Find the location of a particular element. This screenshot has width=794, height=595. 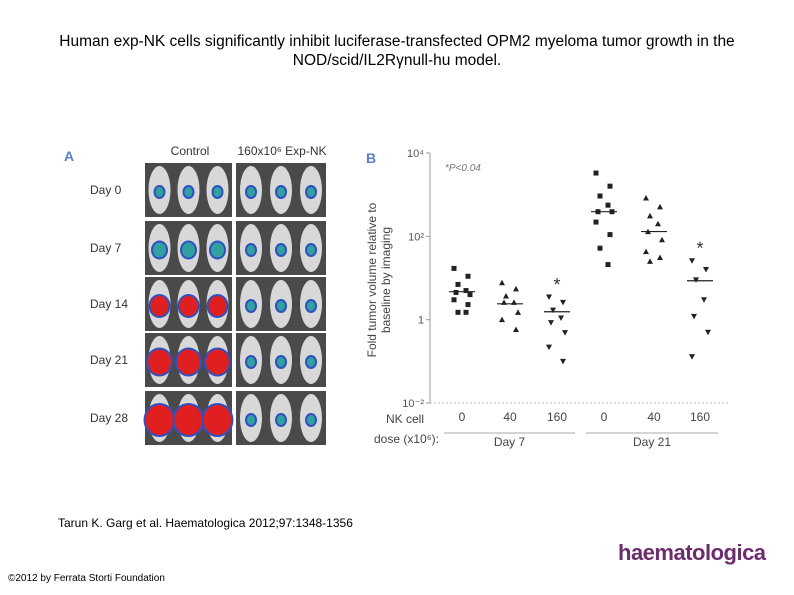

journal-logo: haematologica is located at coordinates (692, 552).